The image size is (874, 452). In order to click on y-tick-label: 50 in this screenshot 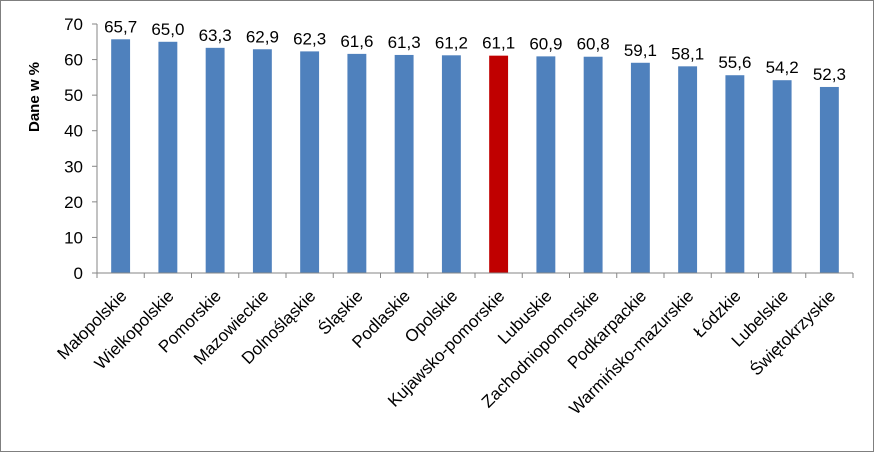, I will do `click(73, 95)`.